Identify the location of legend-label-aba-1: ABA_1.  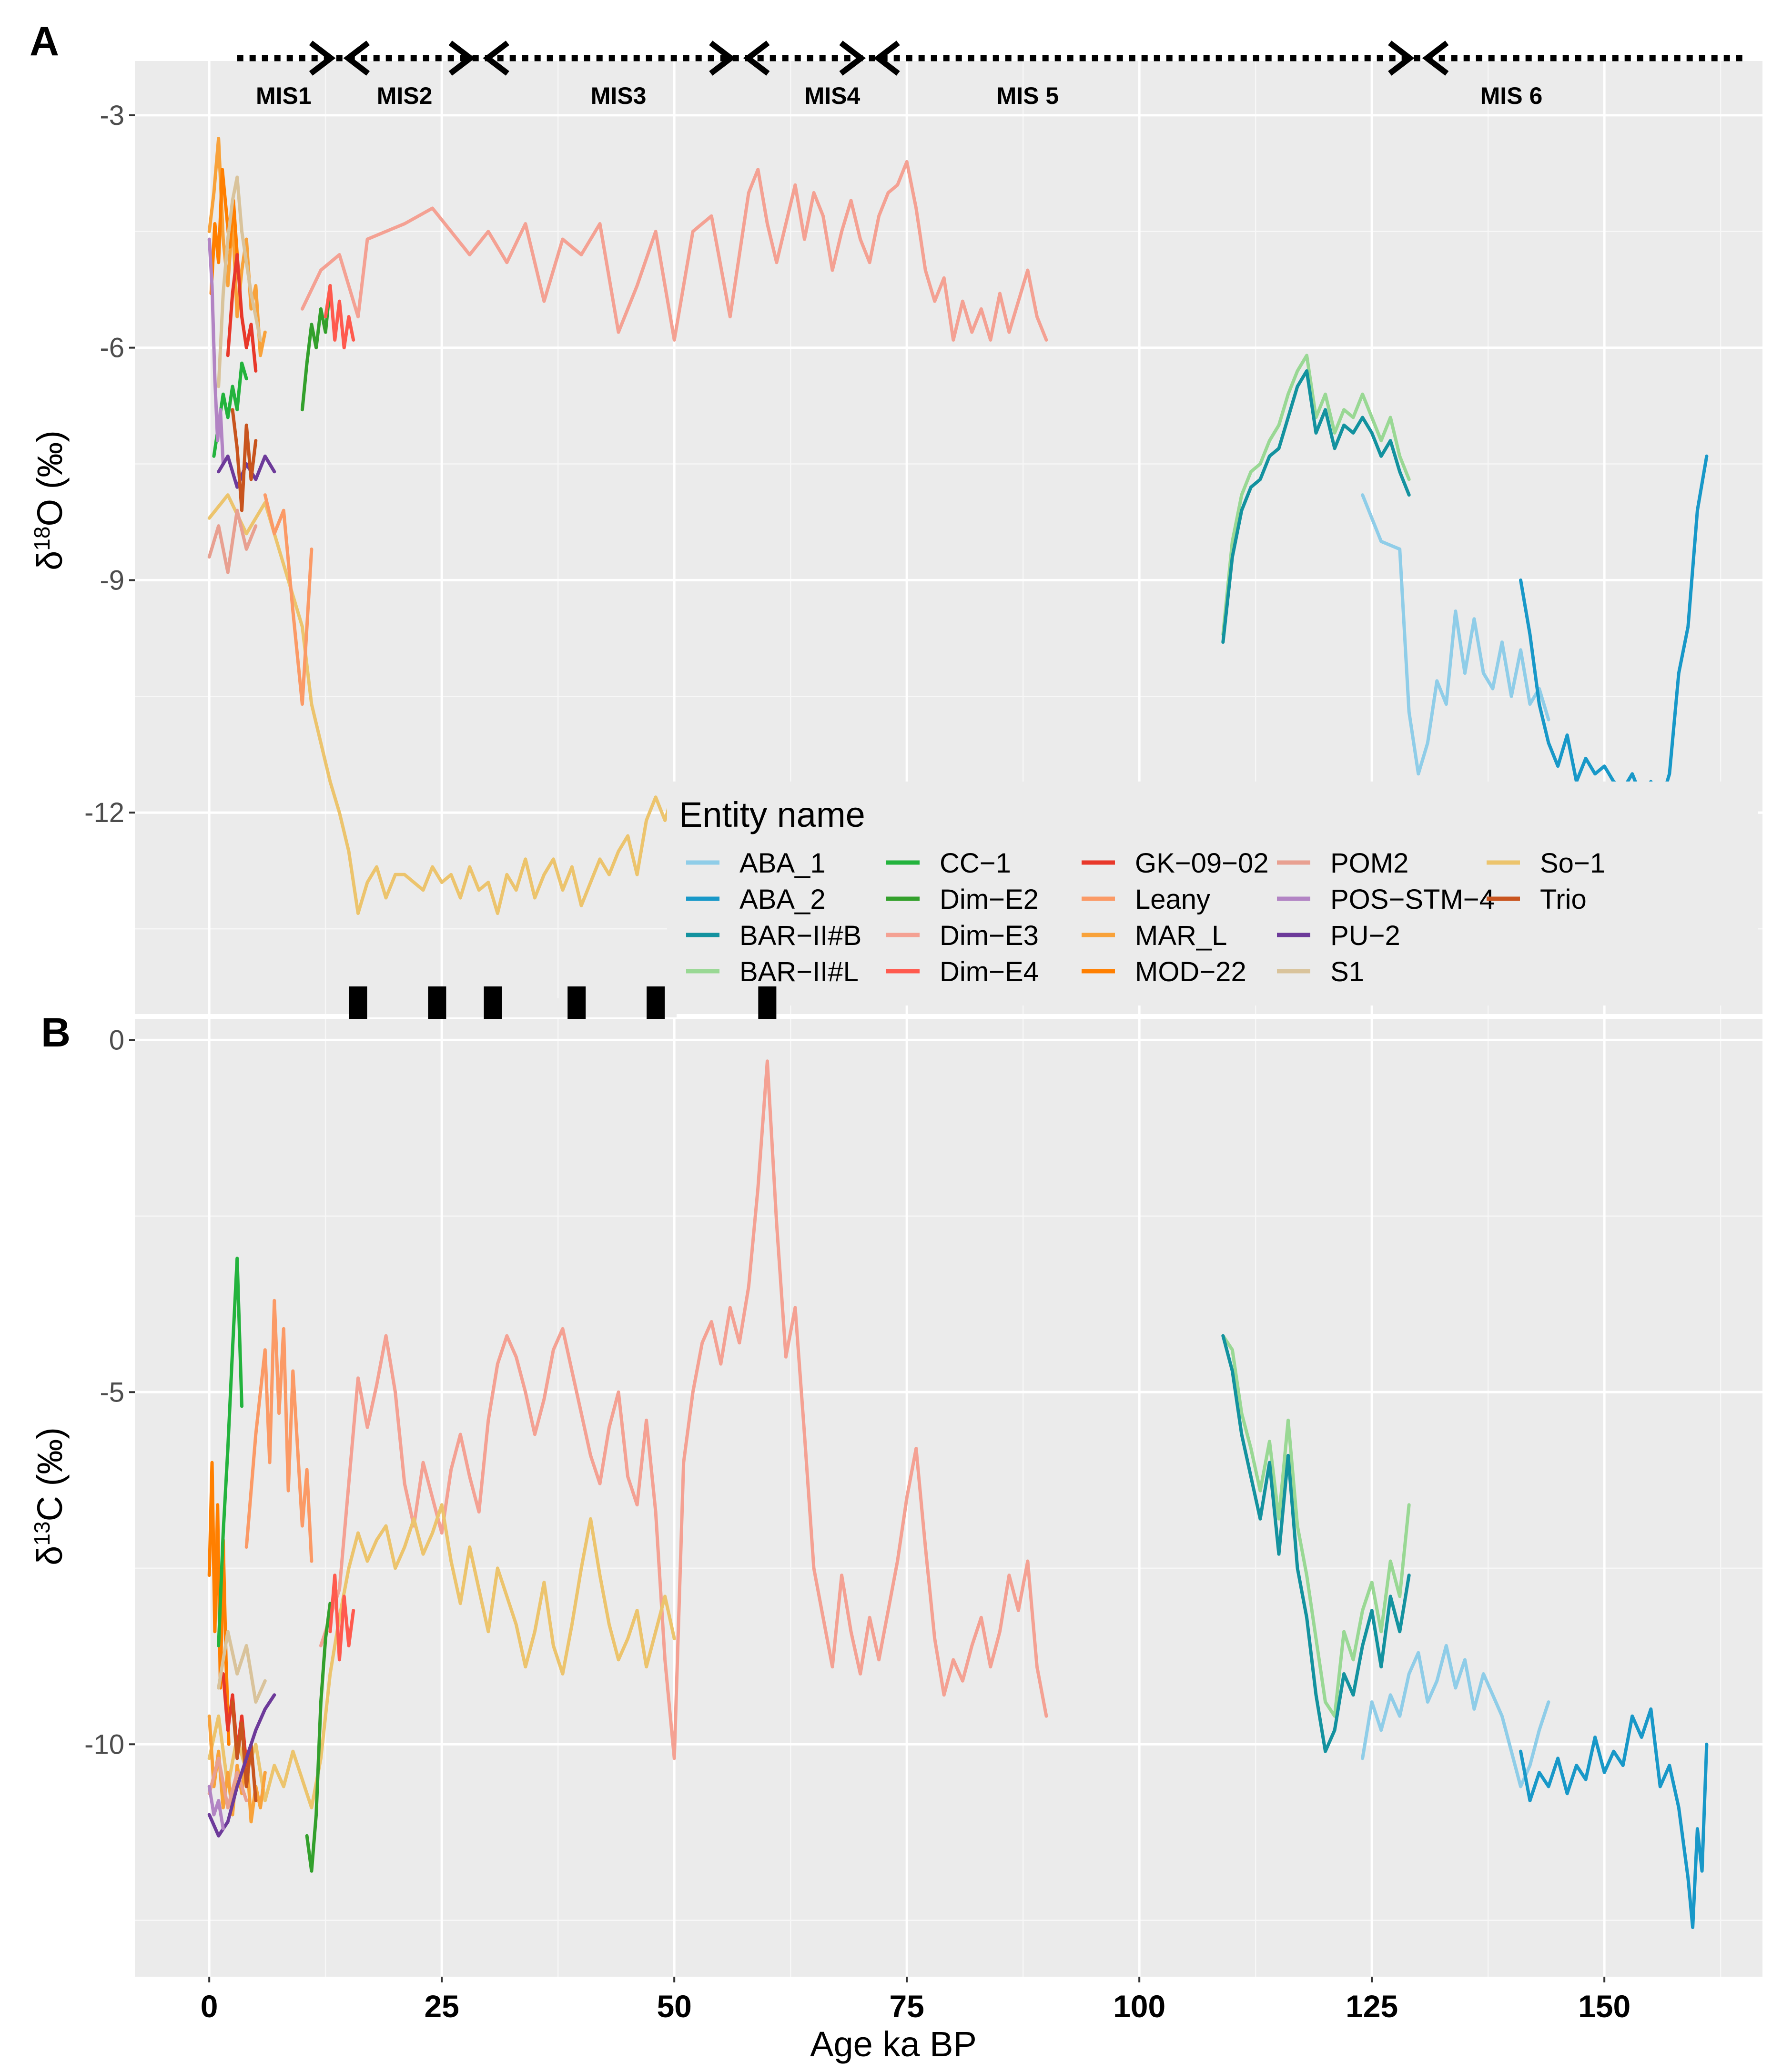
(782, 863).